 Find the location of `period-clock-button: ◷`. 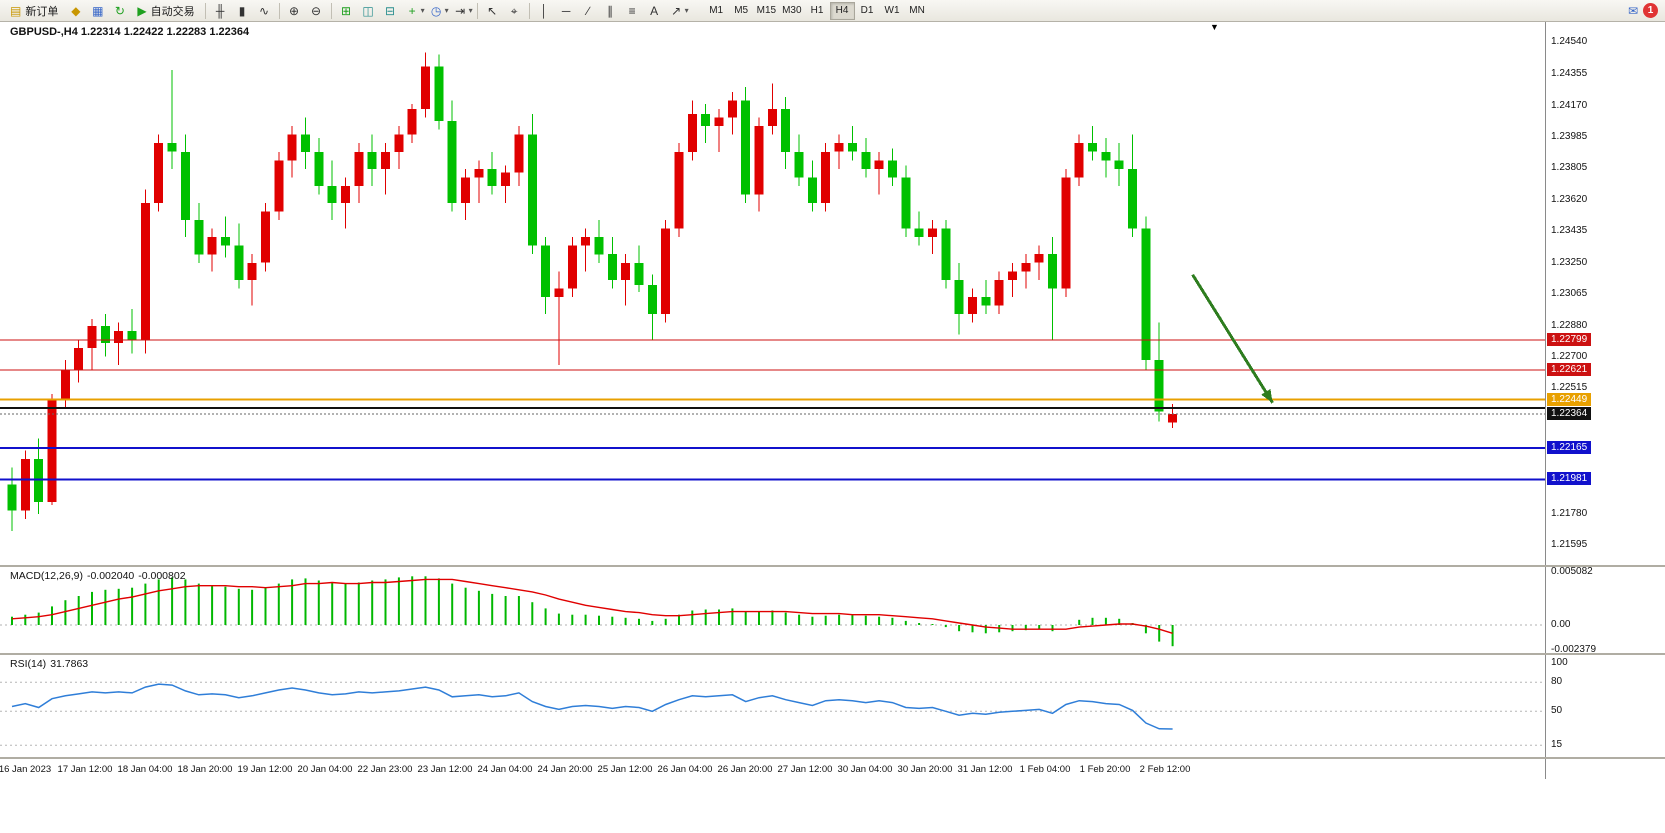

period-clock-button: ◷ is located at coordinates (436, 10).